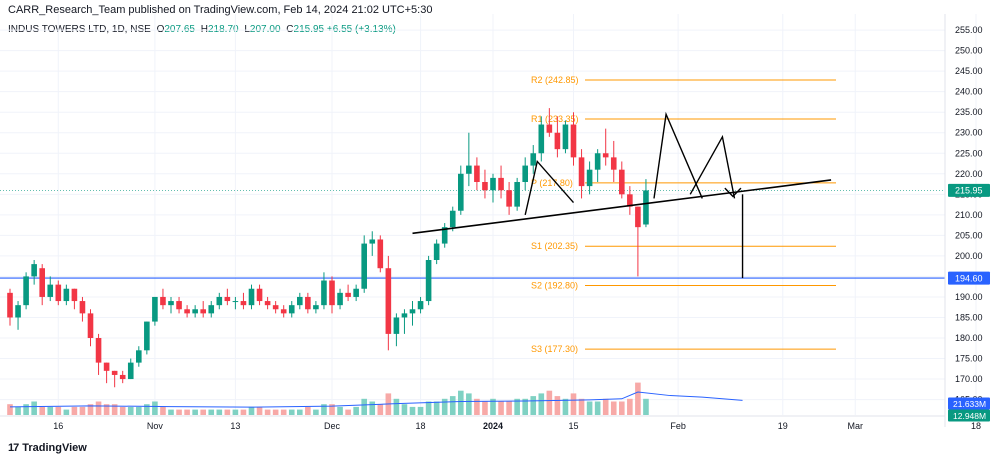 The height and width of the screenshot is (460, 1000). I want to click on pivot-label: R2 (242.85), so click(555, 80).